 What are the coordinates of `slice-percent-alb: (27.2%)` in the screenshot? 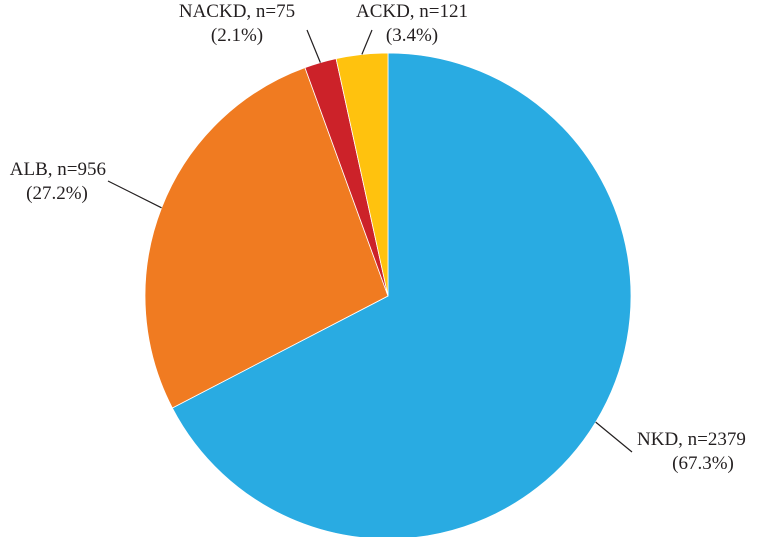 It's located at (57, 193).